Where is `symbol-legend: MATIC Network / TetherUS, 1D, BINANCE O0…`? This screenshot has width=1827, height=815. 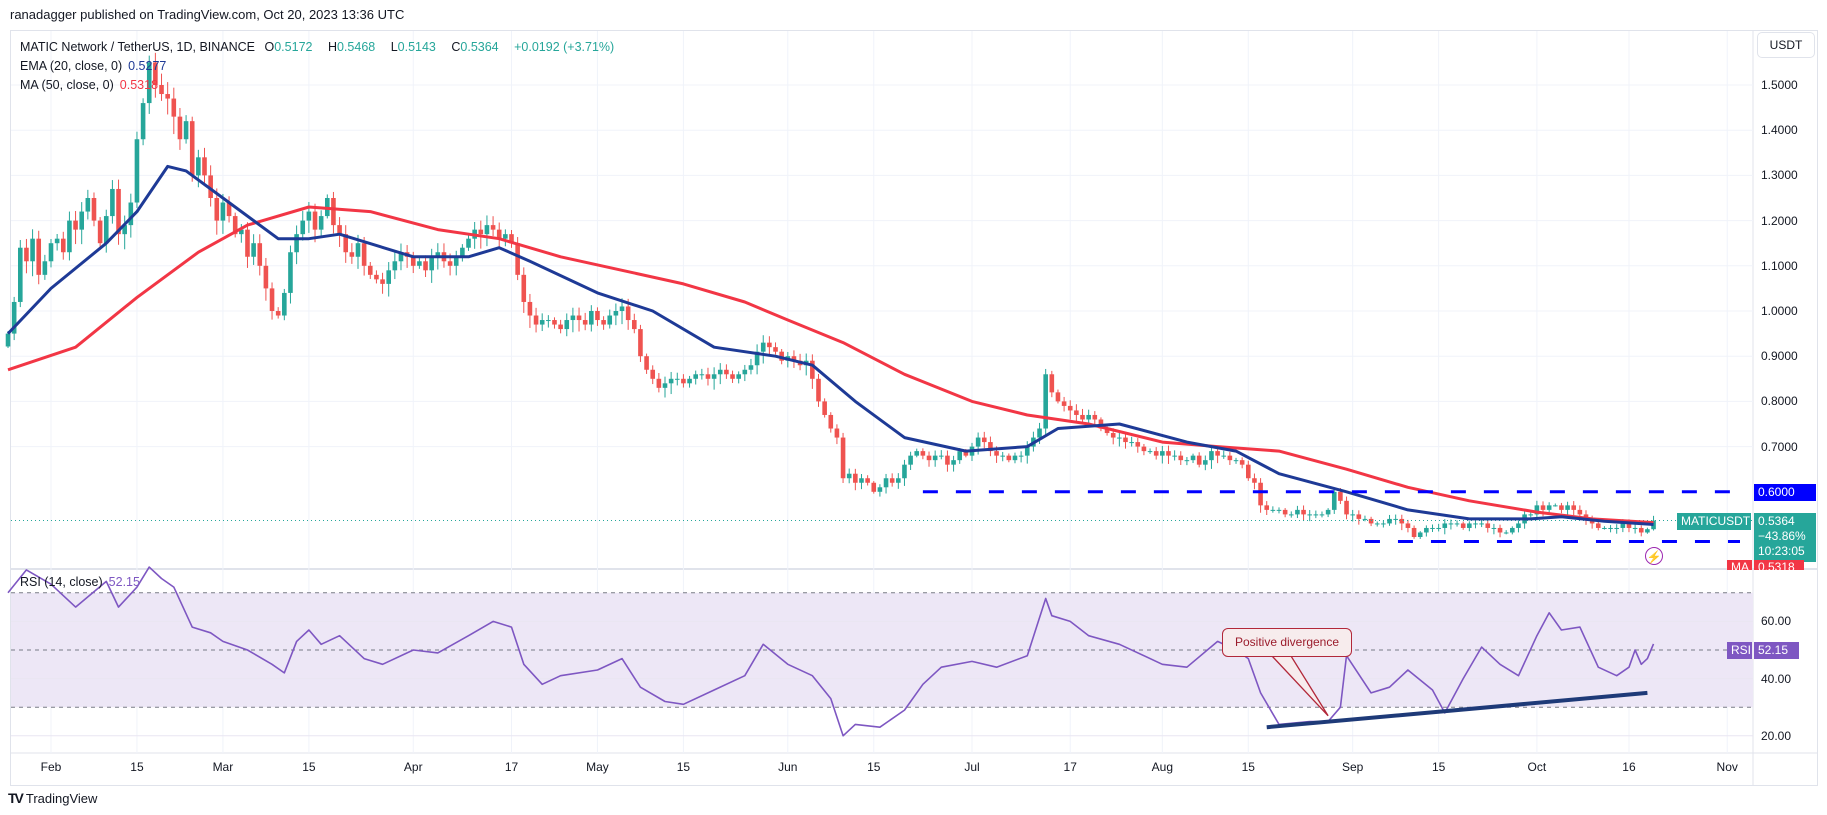
symbol-legend: MATIC Network / TetherUS, 1D, BINANCE O0… is located at coordinates (317, 47).